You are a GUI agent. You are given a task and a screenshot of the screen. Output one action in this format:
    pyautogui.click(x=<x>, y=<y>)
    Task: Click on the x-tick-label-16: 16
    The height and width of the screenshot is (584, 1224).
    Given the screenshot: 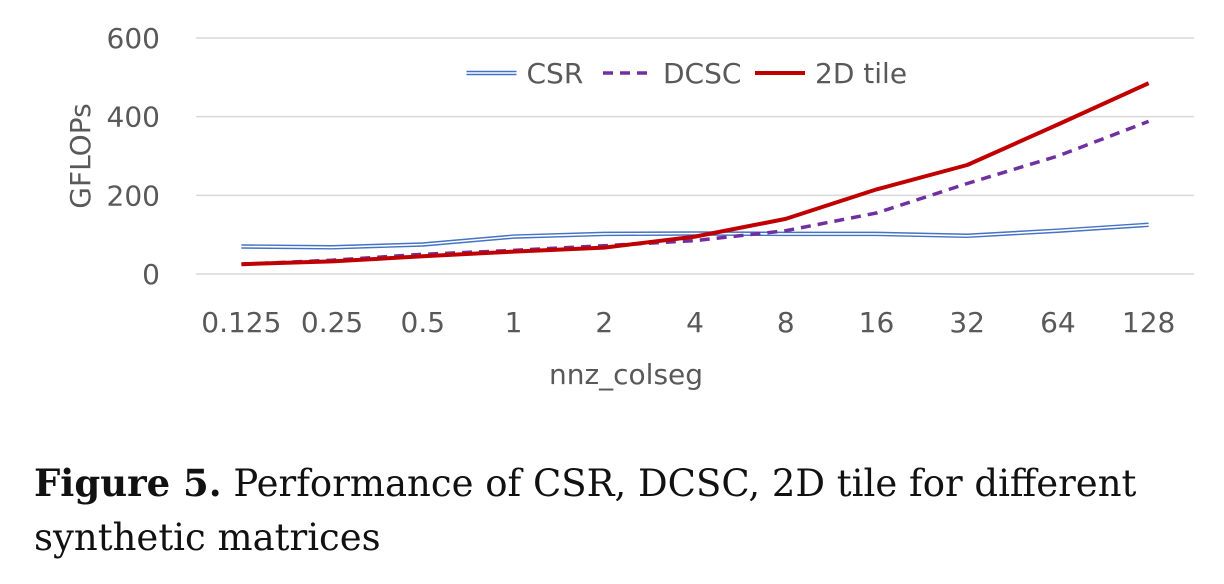 What is the action you would take?
    pyautogui.click(x=877, y=322)
    